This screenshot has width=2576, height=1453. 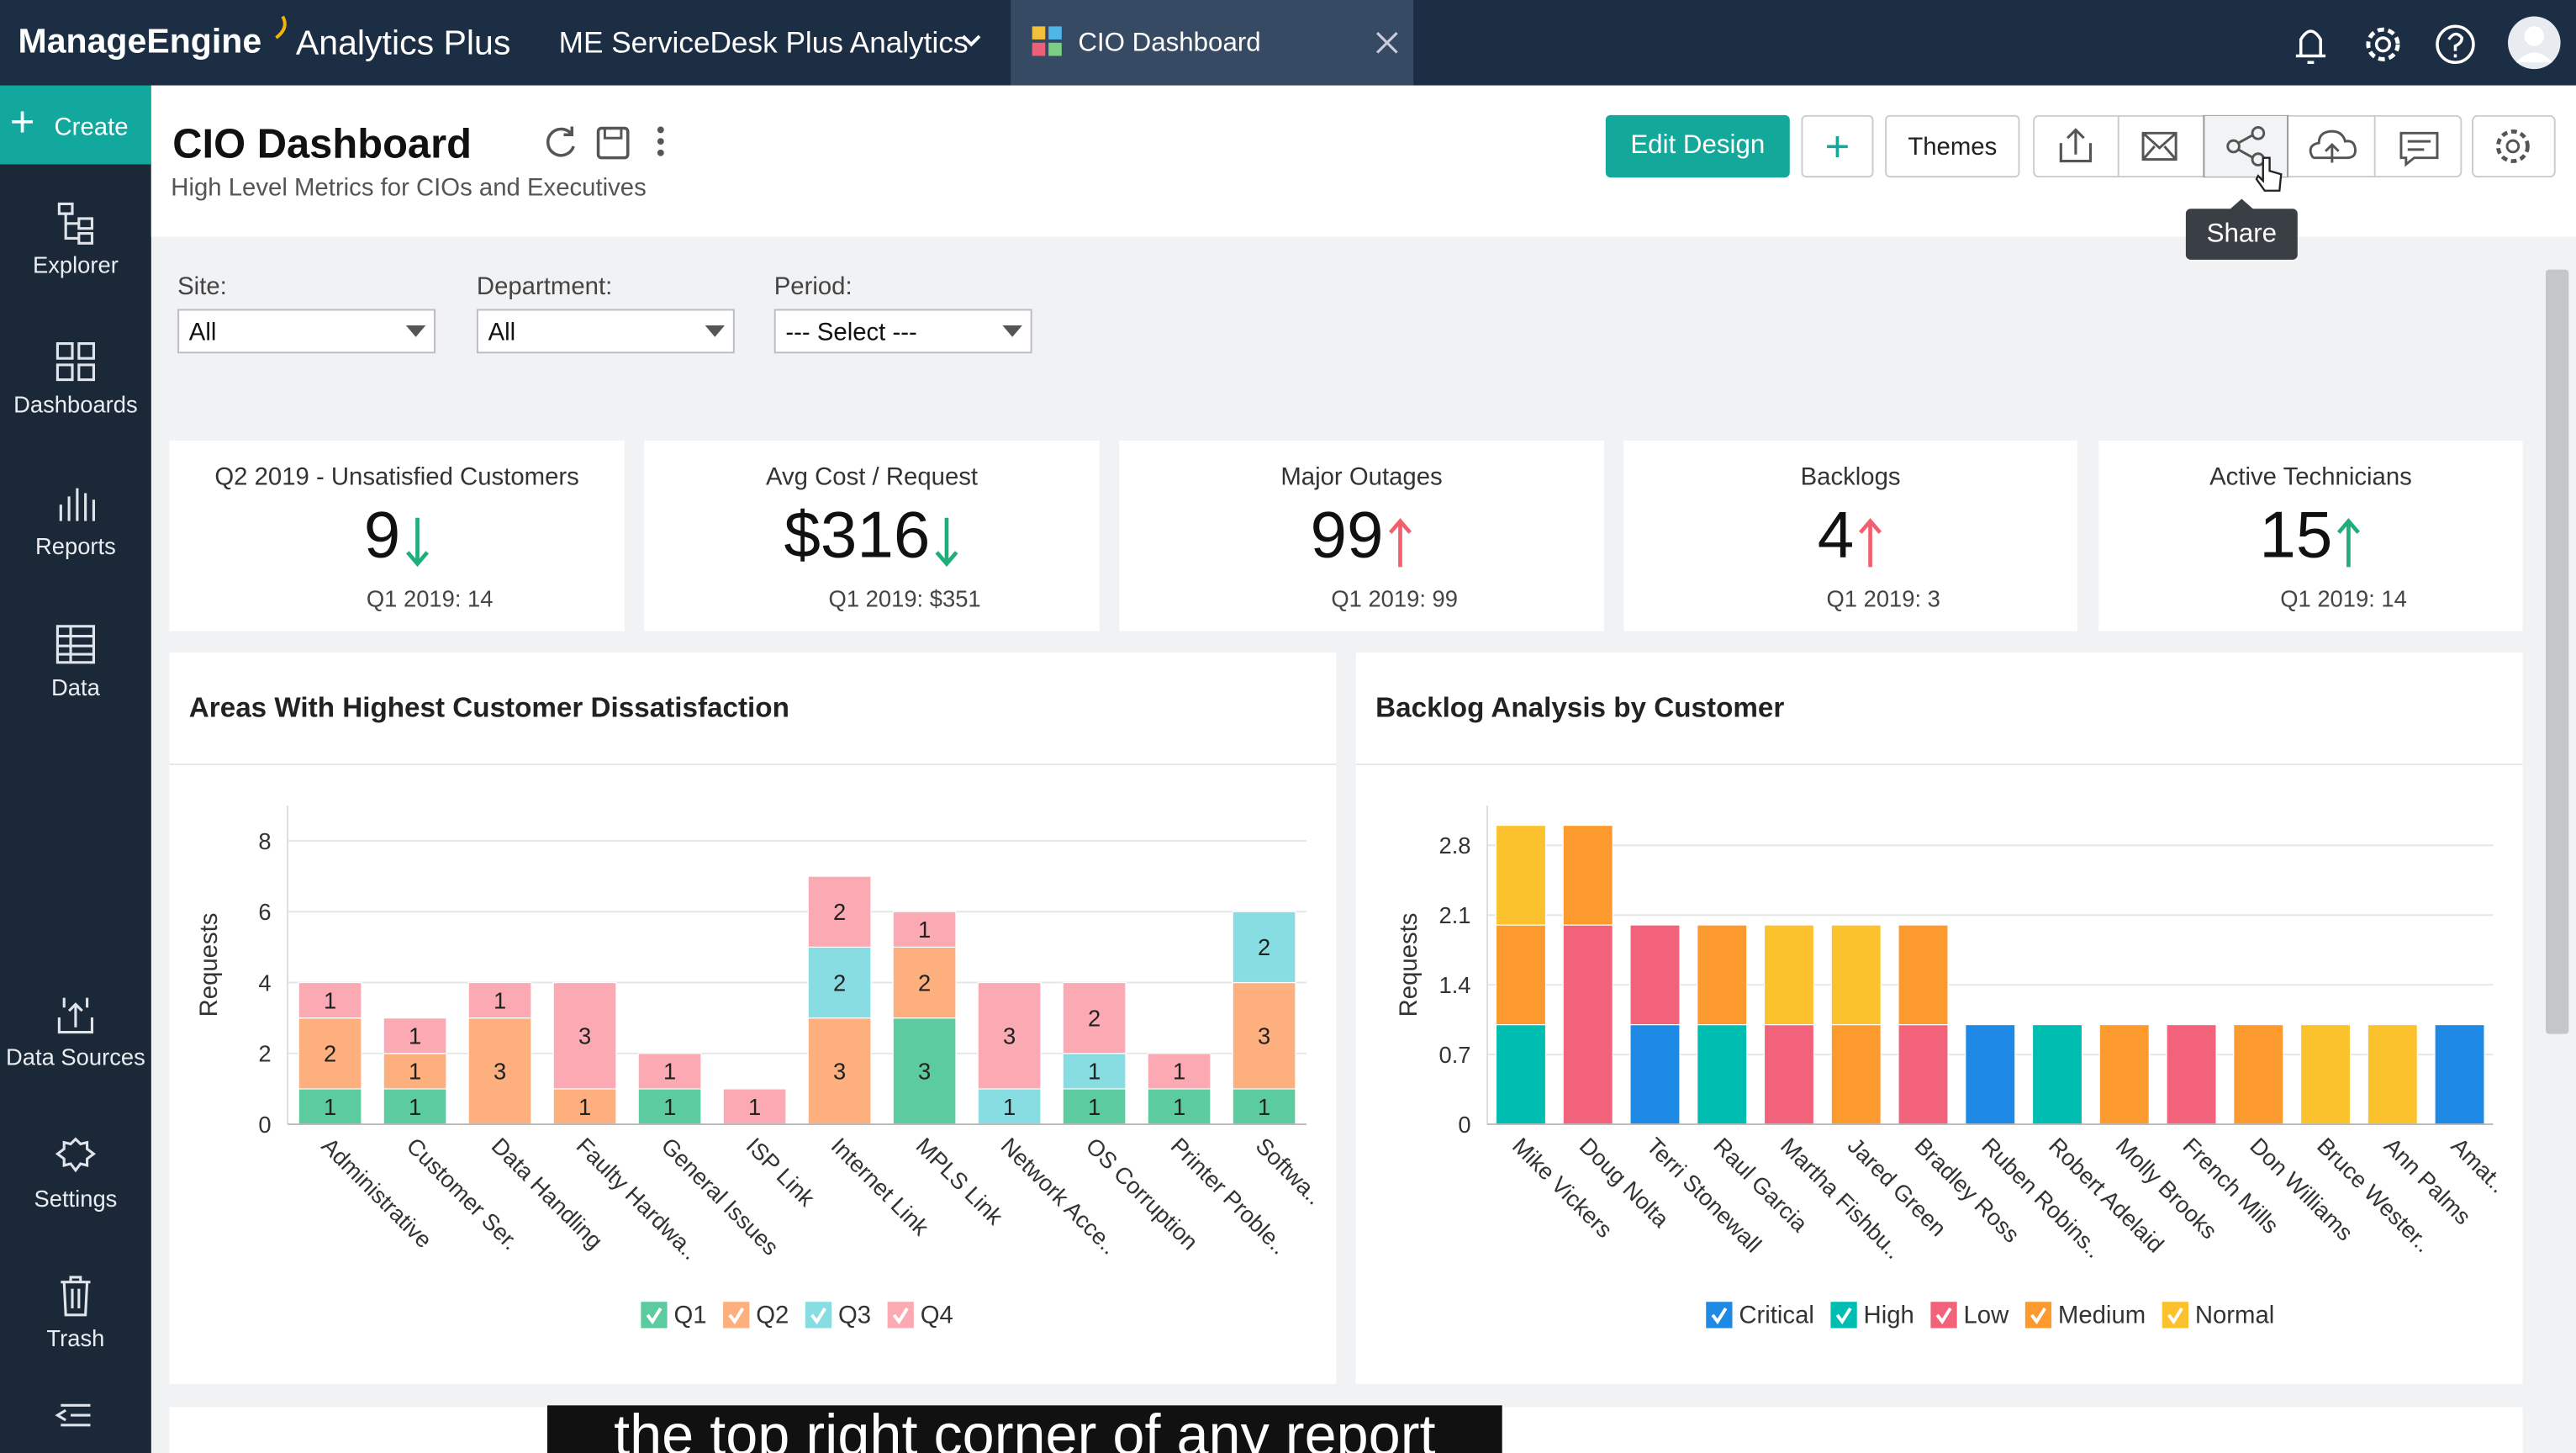 I want to click on filter-select: --- Select ---, so click(x=903, y=331).